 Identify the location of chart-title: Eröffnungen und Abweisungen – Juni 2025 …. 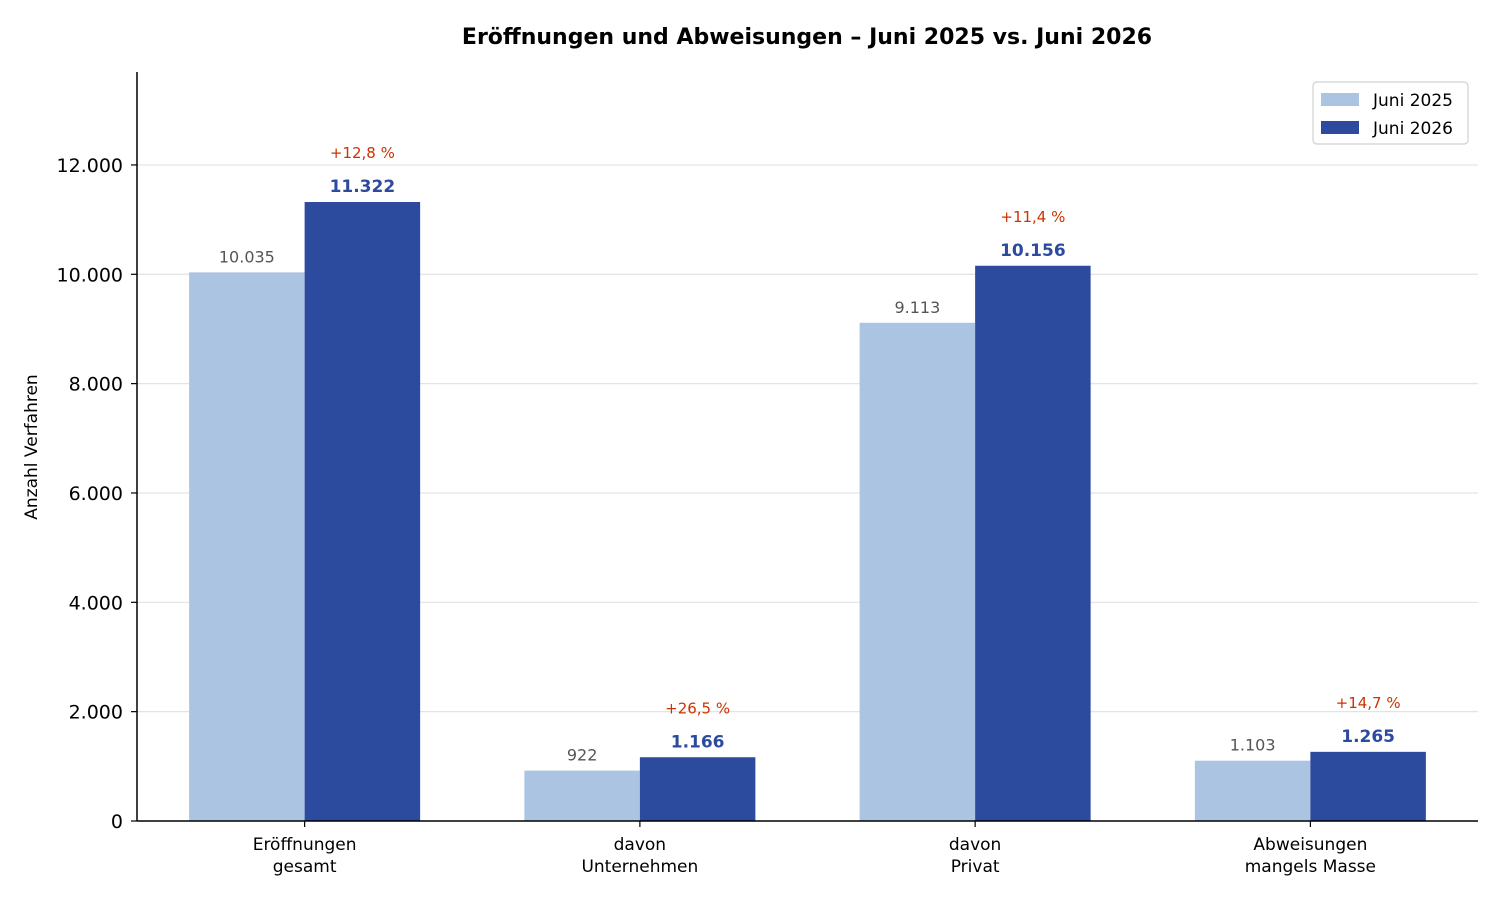
(807, 37).